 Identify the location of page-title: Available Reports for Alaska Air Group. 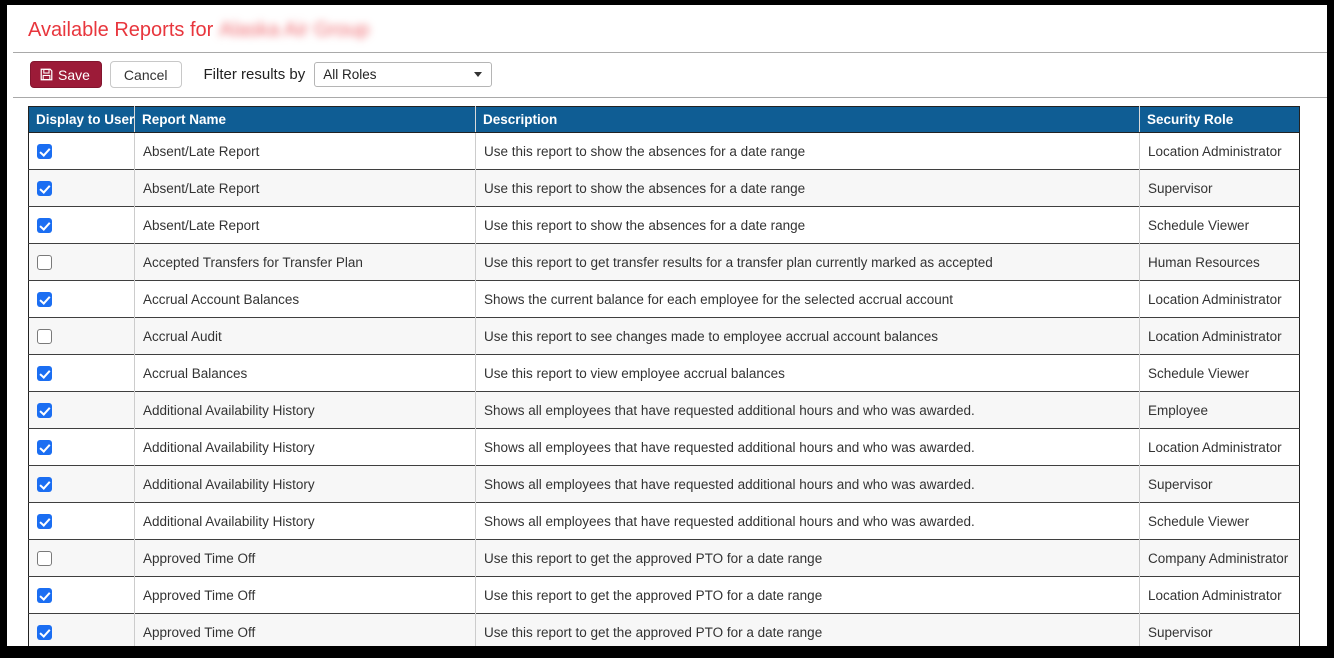
(198, 30).